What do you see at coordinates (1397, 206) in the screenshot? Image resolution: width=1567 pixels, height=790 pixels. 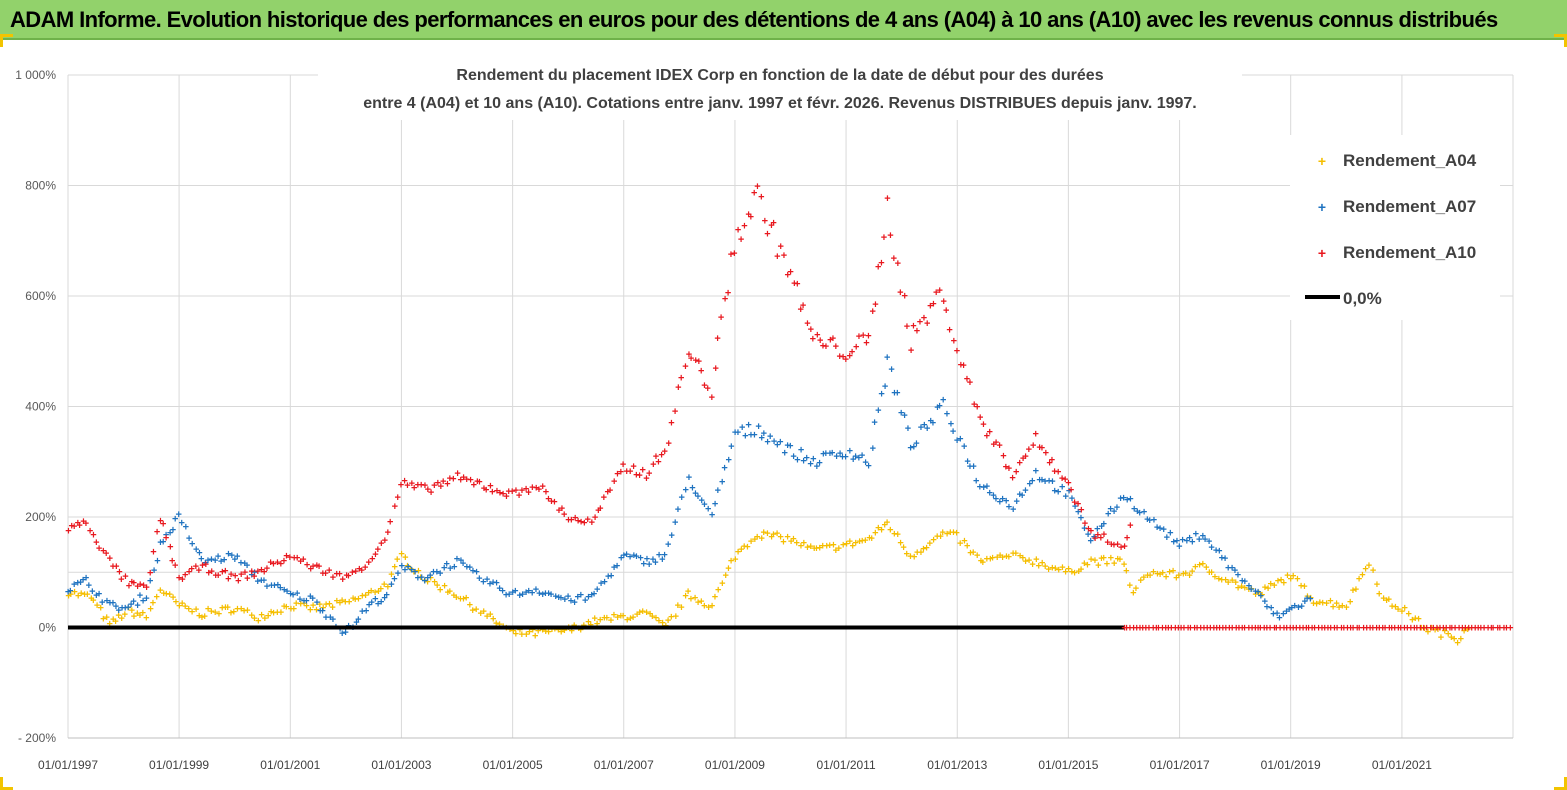 I see `legend-item-a07: + Rendement_A07` at bounding box center [1397, 206].